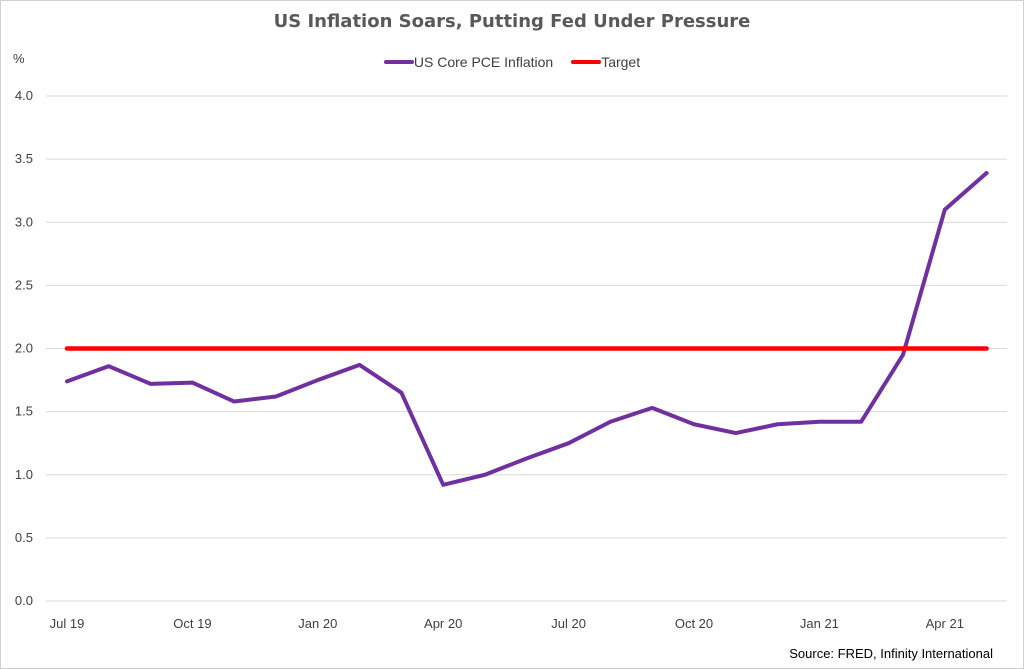 This screenshot has width=1024, height=669. Describe the element at coordinates (19, 58) in the screenshot. I see `y-axis-unit-label: %` at that location.